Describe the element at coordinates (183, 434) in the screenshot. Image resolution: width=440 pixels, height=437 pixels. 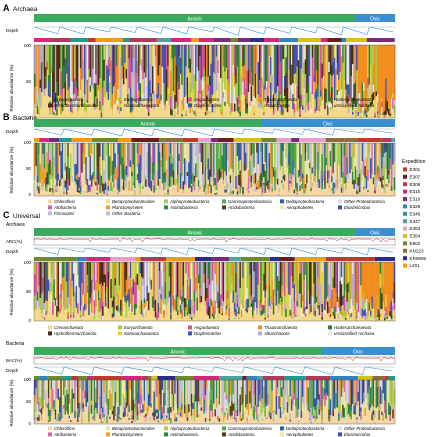
I see `legend-label: Actinobacteria` at that location.